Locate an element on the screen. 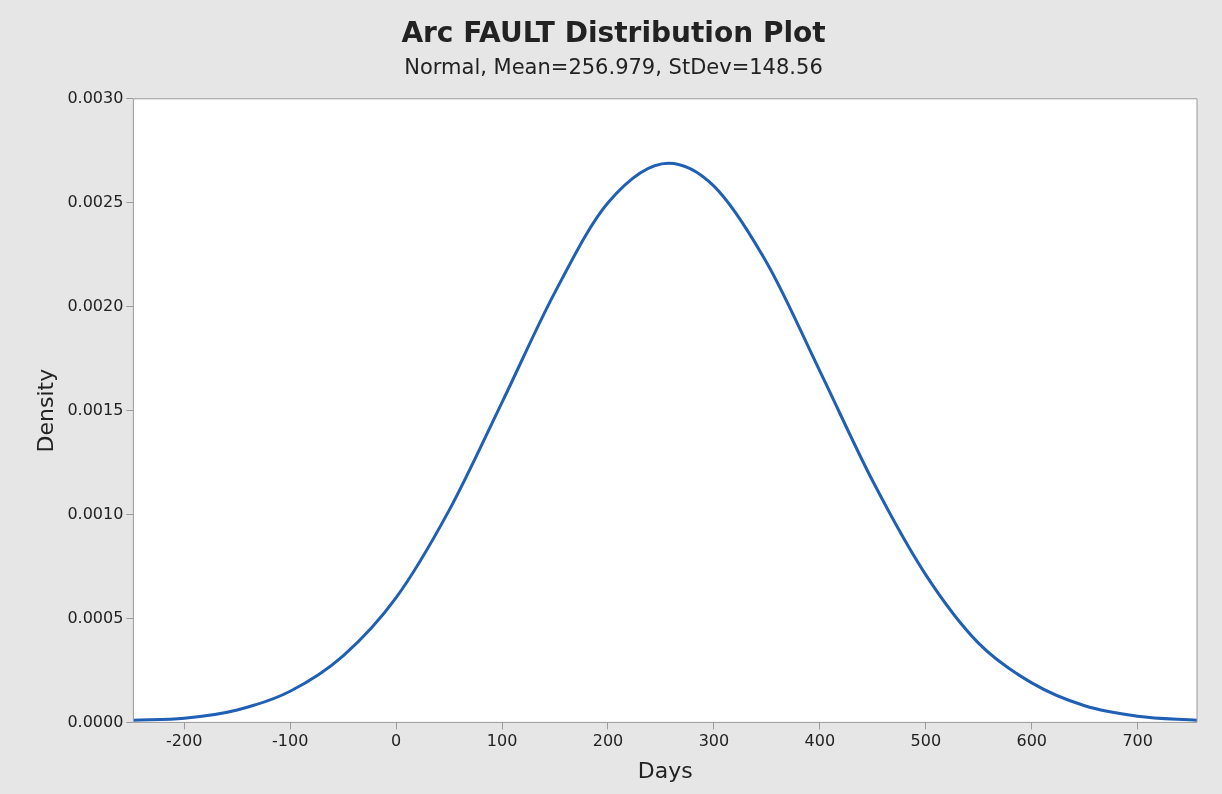  y-tick-label: 0.0000 is located at coordinates (95, 721).